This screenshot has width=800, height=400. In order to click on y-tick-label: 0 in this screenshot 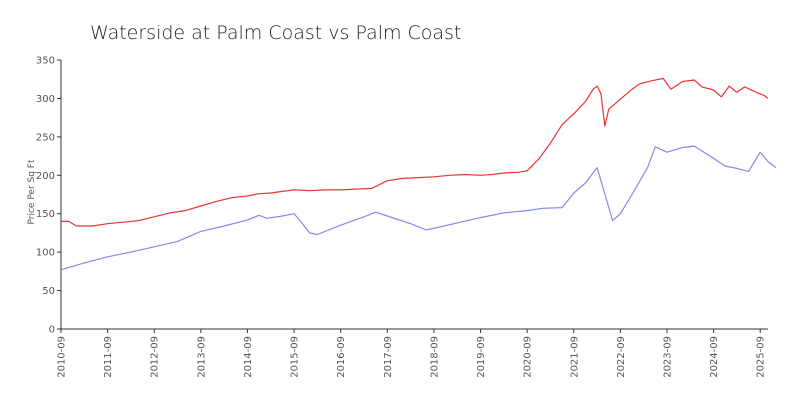, I will do `click(52, 330)`.